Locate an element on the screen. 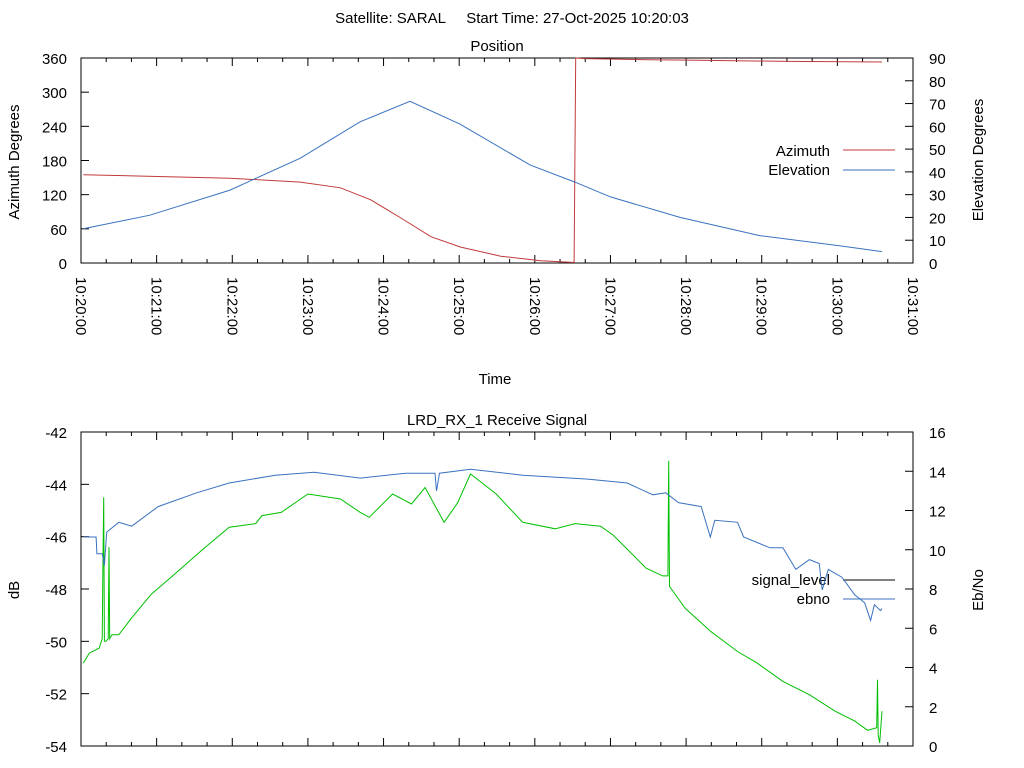  elevation-axis-label: Elevation Degrees is located at coordinates (978, 160).